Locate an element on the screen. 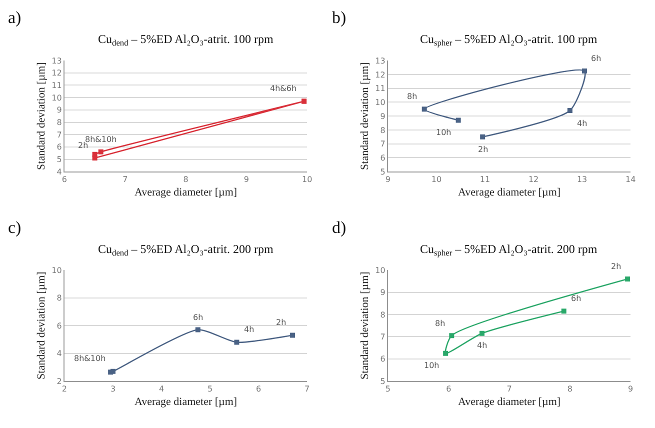 Image resolution: width=655 pixels, height=428 pixels. chart-title: Cu$_{dend}$ – 5%ED Al₂O₃-atrit. 200 rpm is located at coordinates (186, 250).